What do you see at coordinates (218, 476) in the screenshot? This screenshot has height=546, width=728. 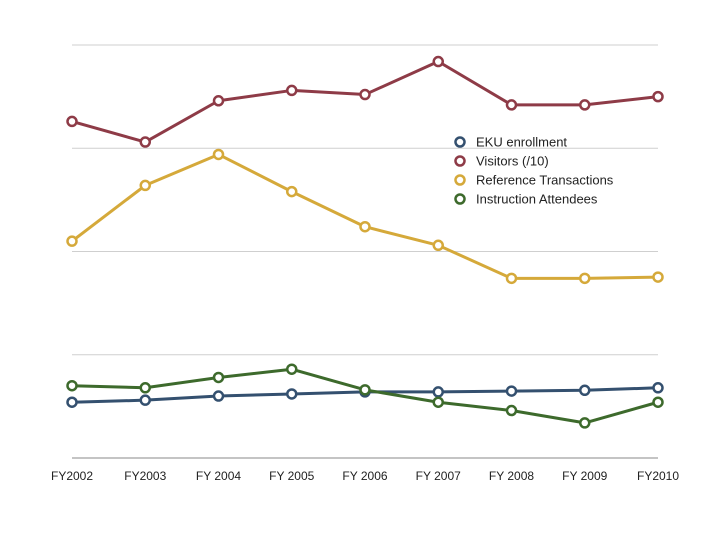 I see `x-tick-label: FY 2004` at bounding box center [218, 476].